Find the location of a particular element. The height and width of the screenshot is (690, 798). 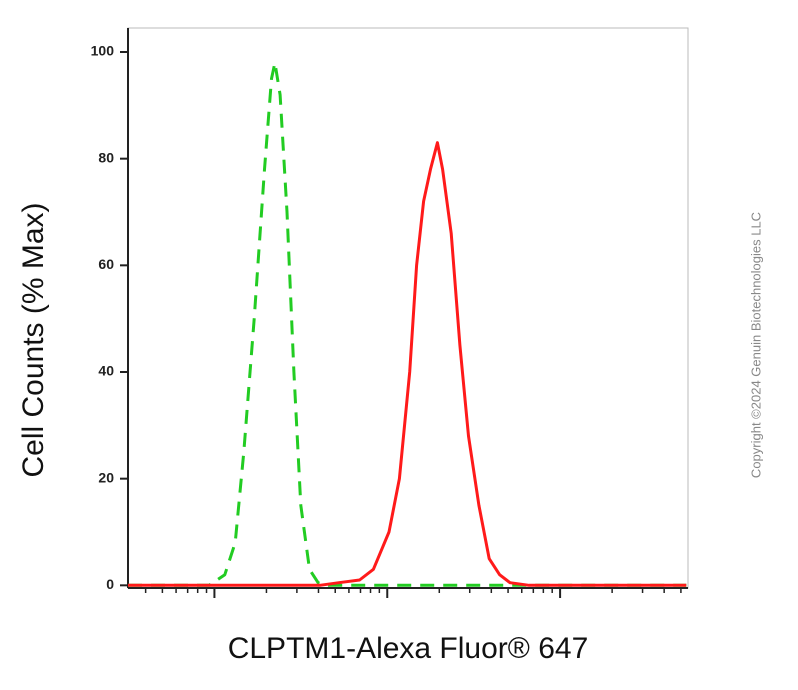

x-axis-label: CLPTM1-Alexa Fluor® 647 is located at coordinates (408, 648).